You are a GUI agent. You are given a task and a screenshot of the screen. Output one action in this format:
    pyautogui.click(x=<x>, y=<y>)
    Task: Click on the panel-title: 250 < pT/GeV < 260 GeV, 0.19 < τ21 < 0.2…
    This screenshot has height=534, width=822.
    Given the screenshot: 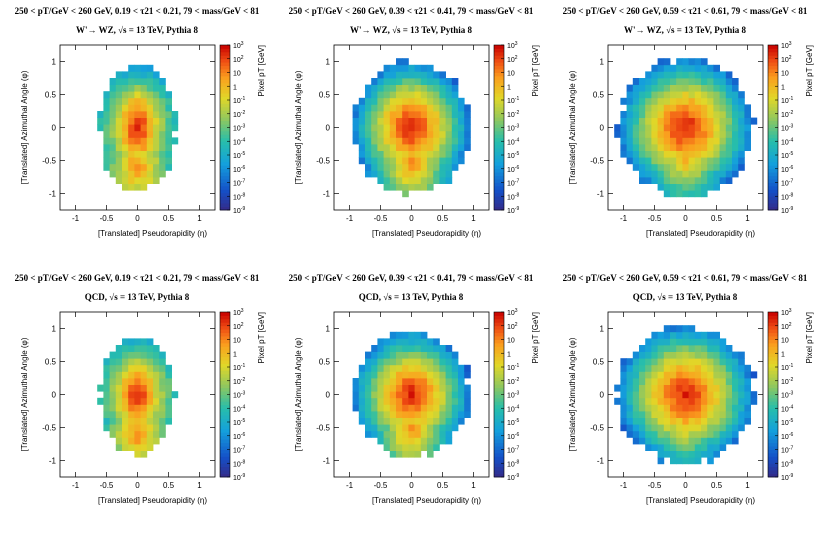 What is the action you would take?
    pyautogui.click(x=137, y=278)
    